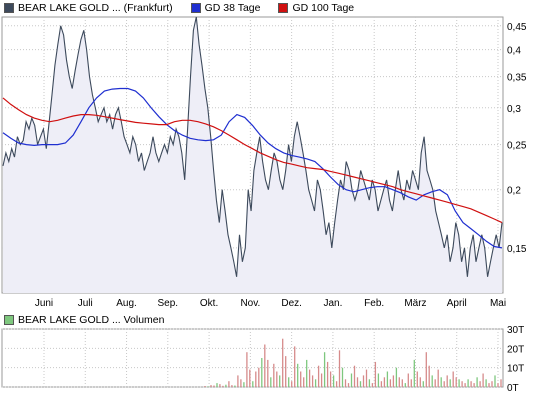 Image resolution: width=554 pixels, height=405 pixels. Describe the element at coordinates (9, 320) in the screenshot. I see `legend-swatch-volume` at that location.